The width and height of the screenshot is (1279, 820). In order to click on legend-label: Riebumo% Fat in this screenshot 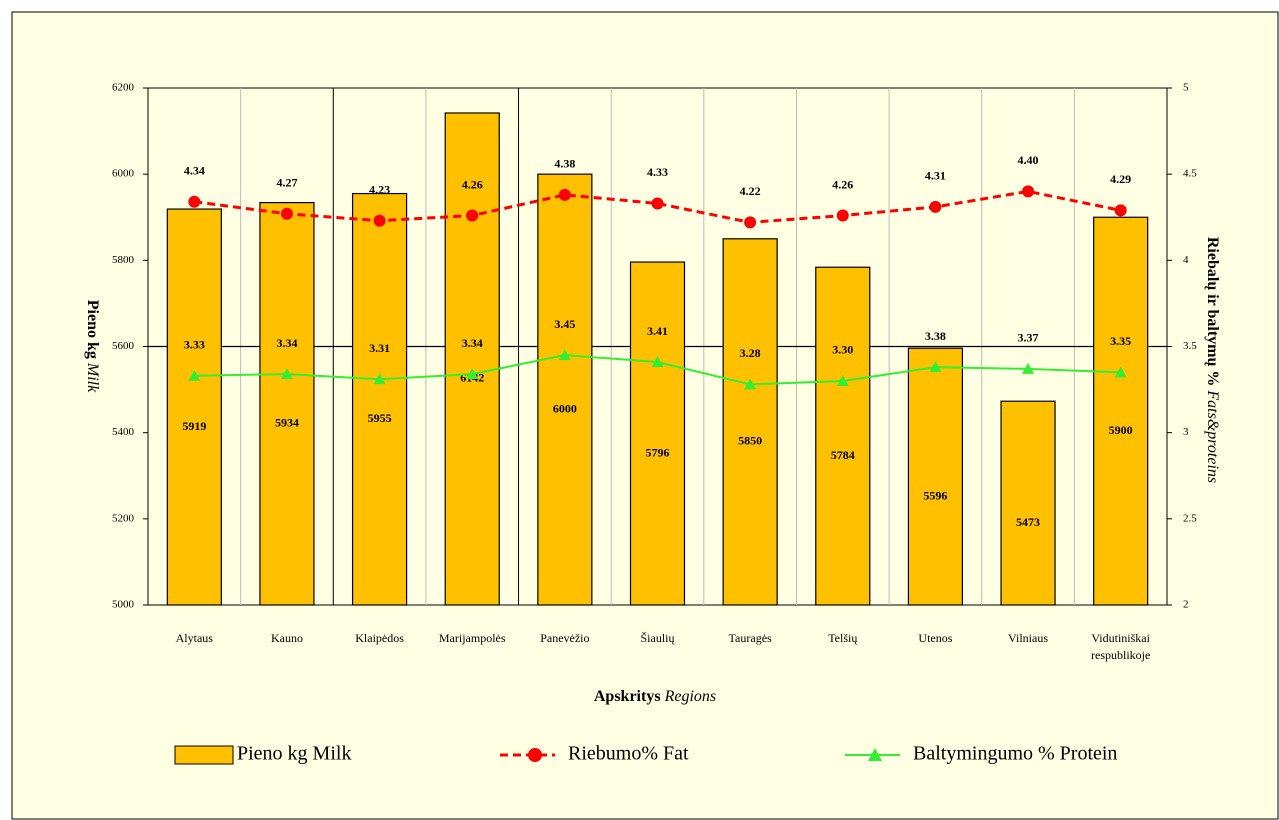, I will do `click(628, 754)`.